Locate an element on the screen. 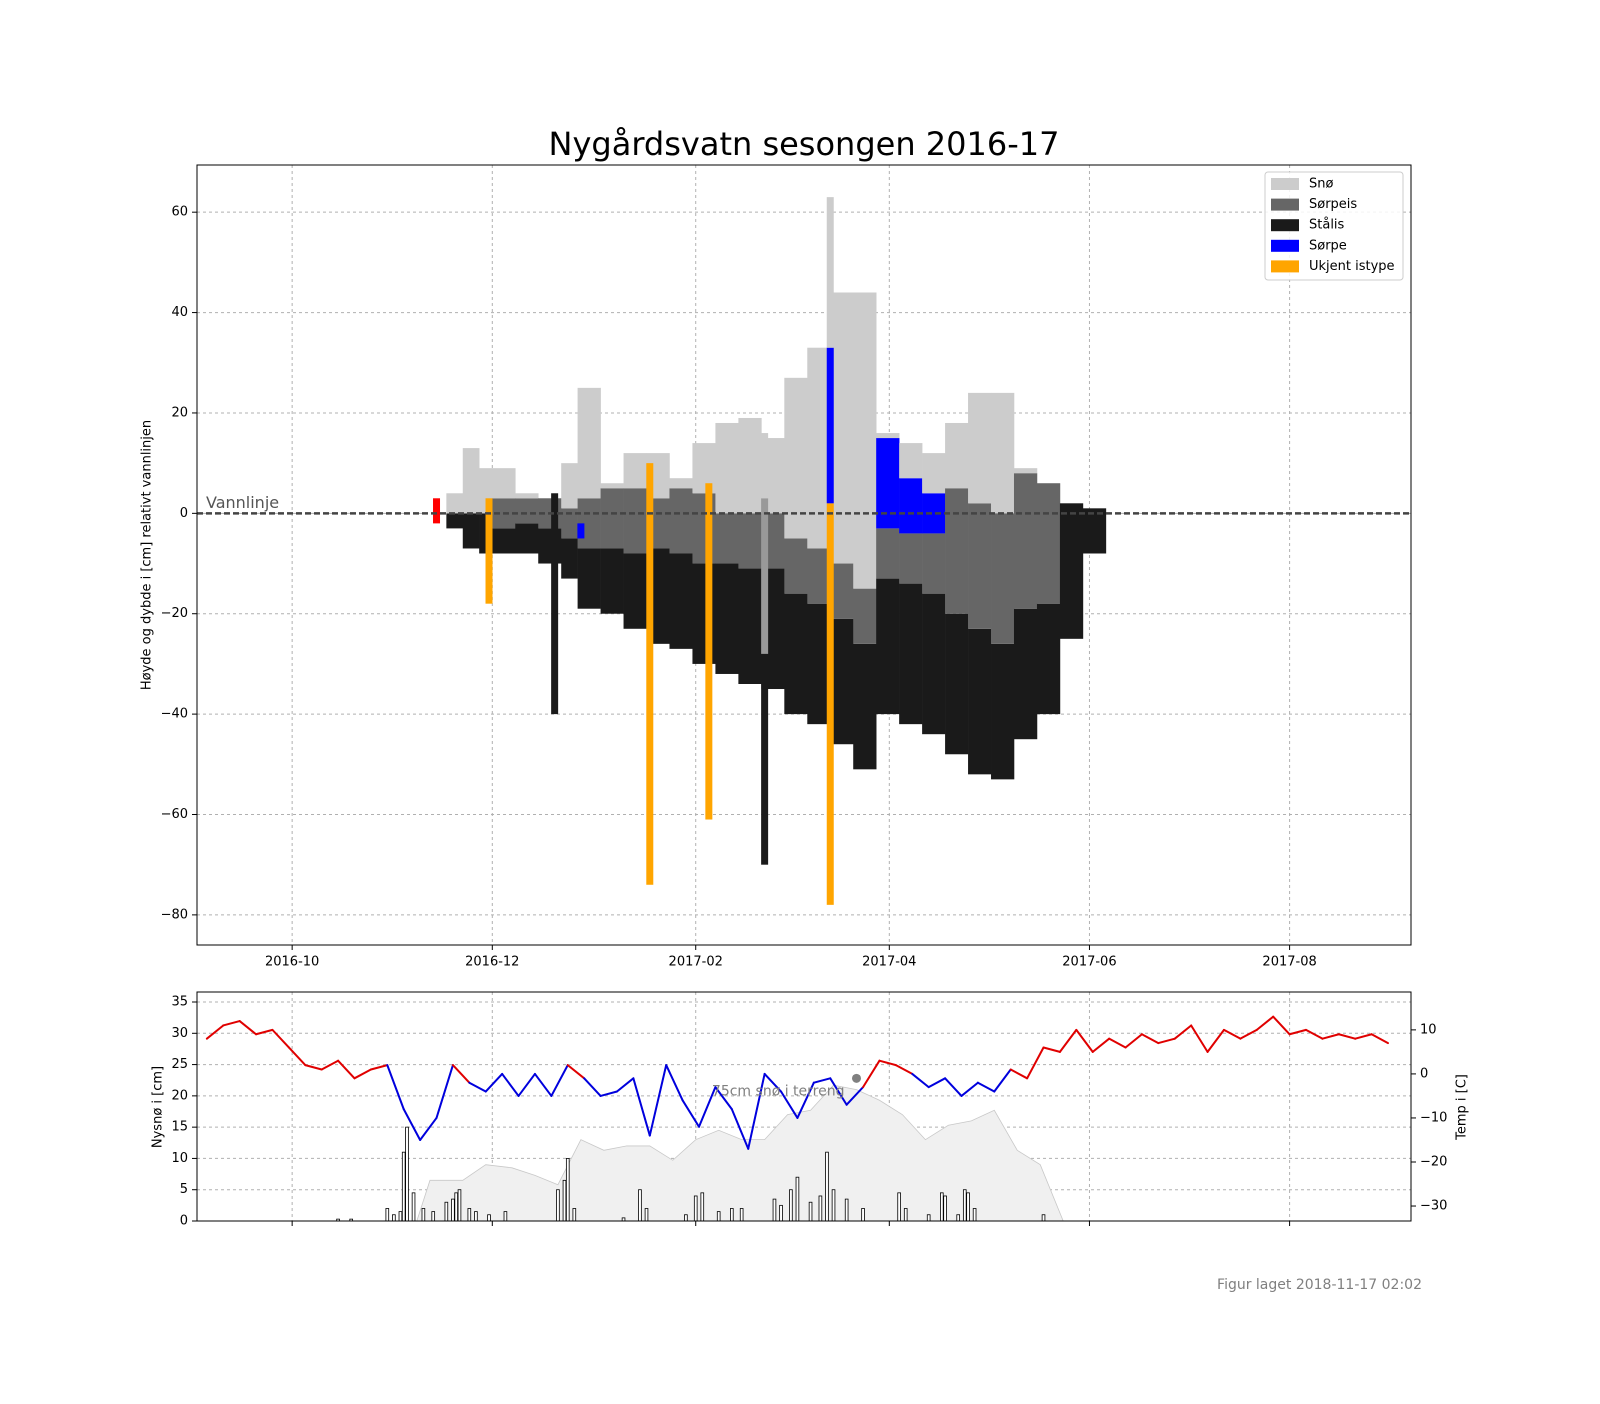 The height and width of the screenshot is (1404, 1600). legend-label: Sørpe is located at coordinates (1328, 245).